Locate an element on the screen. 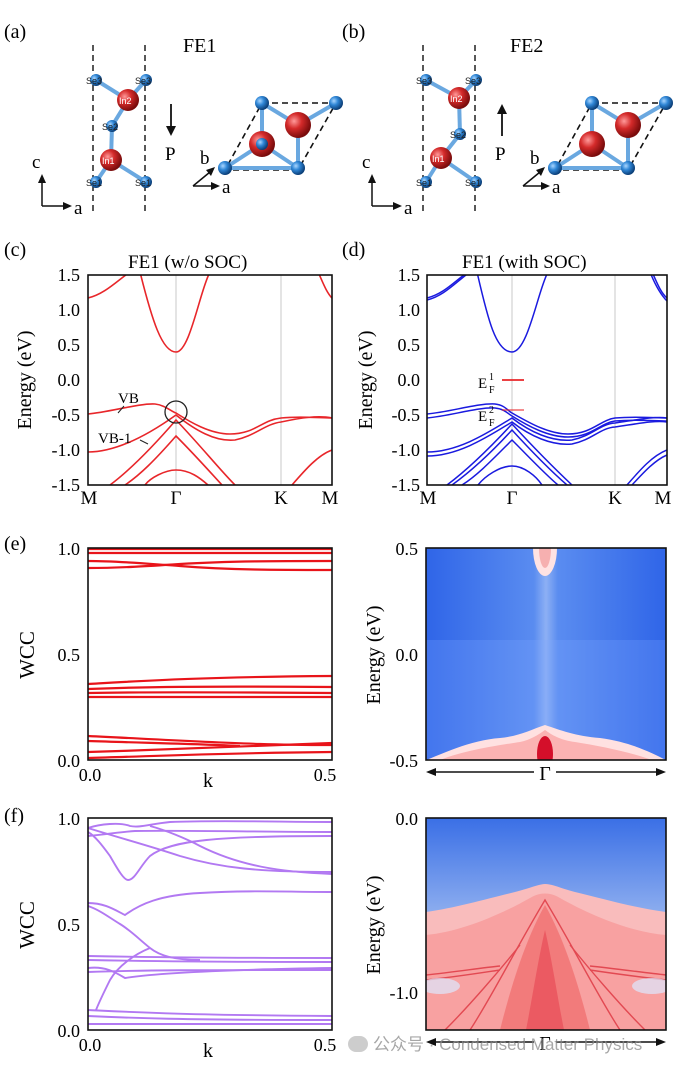  band-d-title: FE1 (with SOC) is located at coordinates (524, 262).